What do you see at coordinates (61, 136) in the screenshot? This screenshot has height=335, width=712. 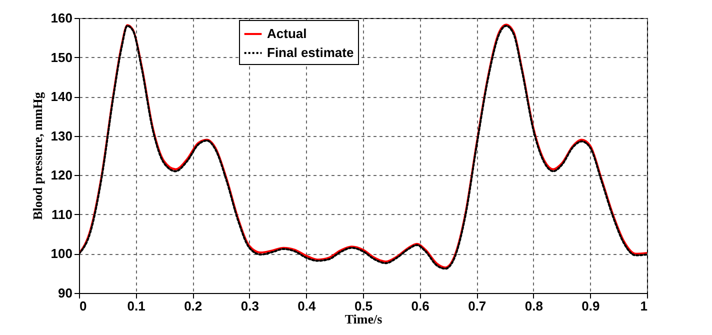 I see `y-tick-label: 130` at bounding box center [61, 136].